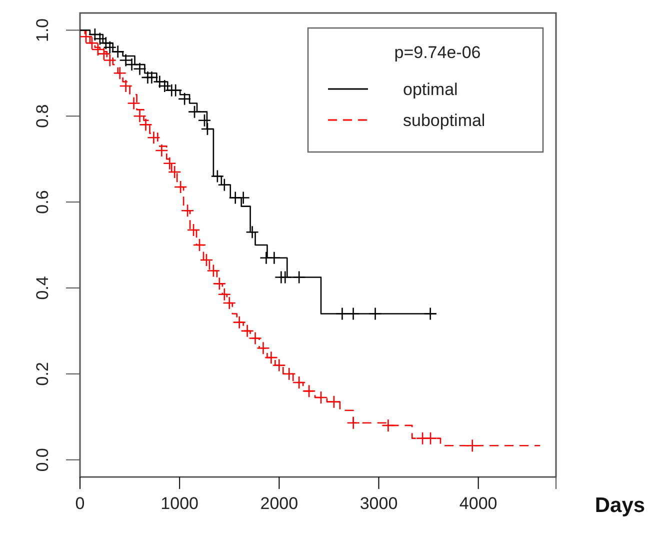 Image resolution: width=662 pixels, height=534 pixels. I want to click on y-tick-label: 0.8, so click(42, 116).